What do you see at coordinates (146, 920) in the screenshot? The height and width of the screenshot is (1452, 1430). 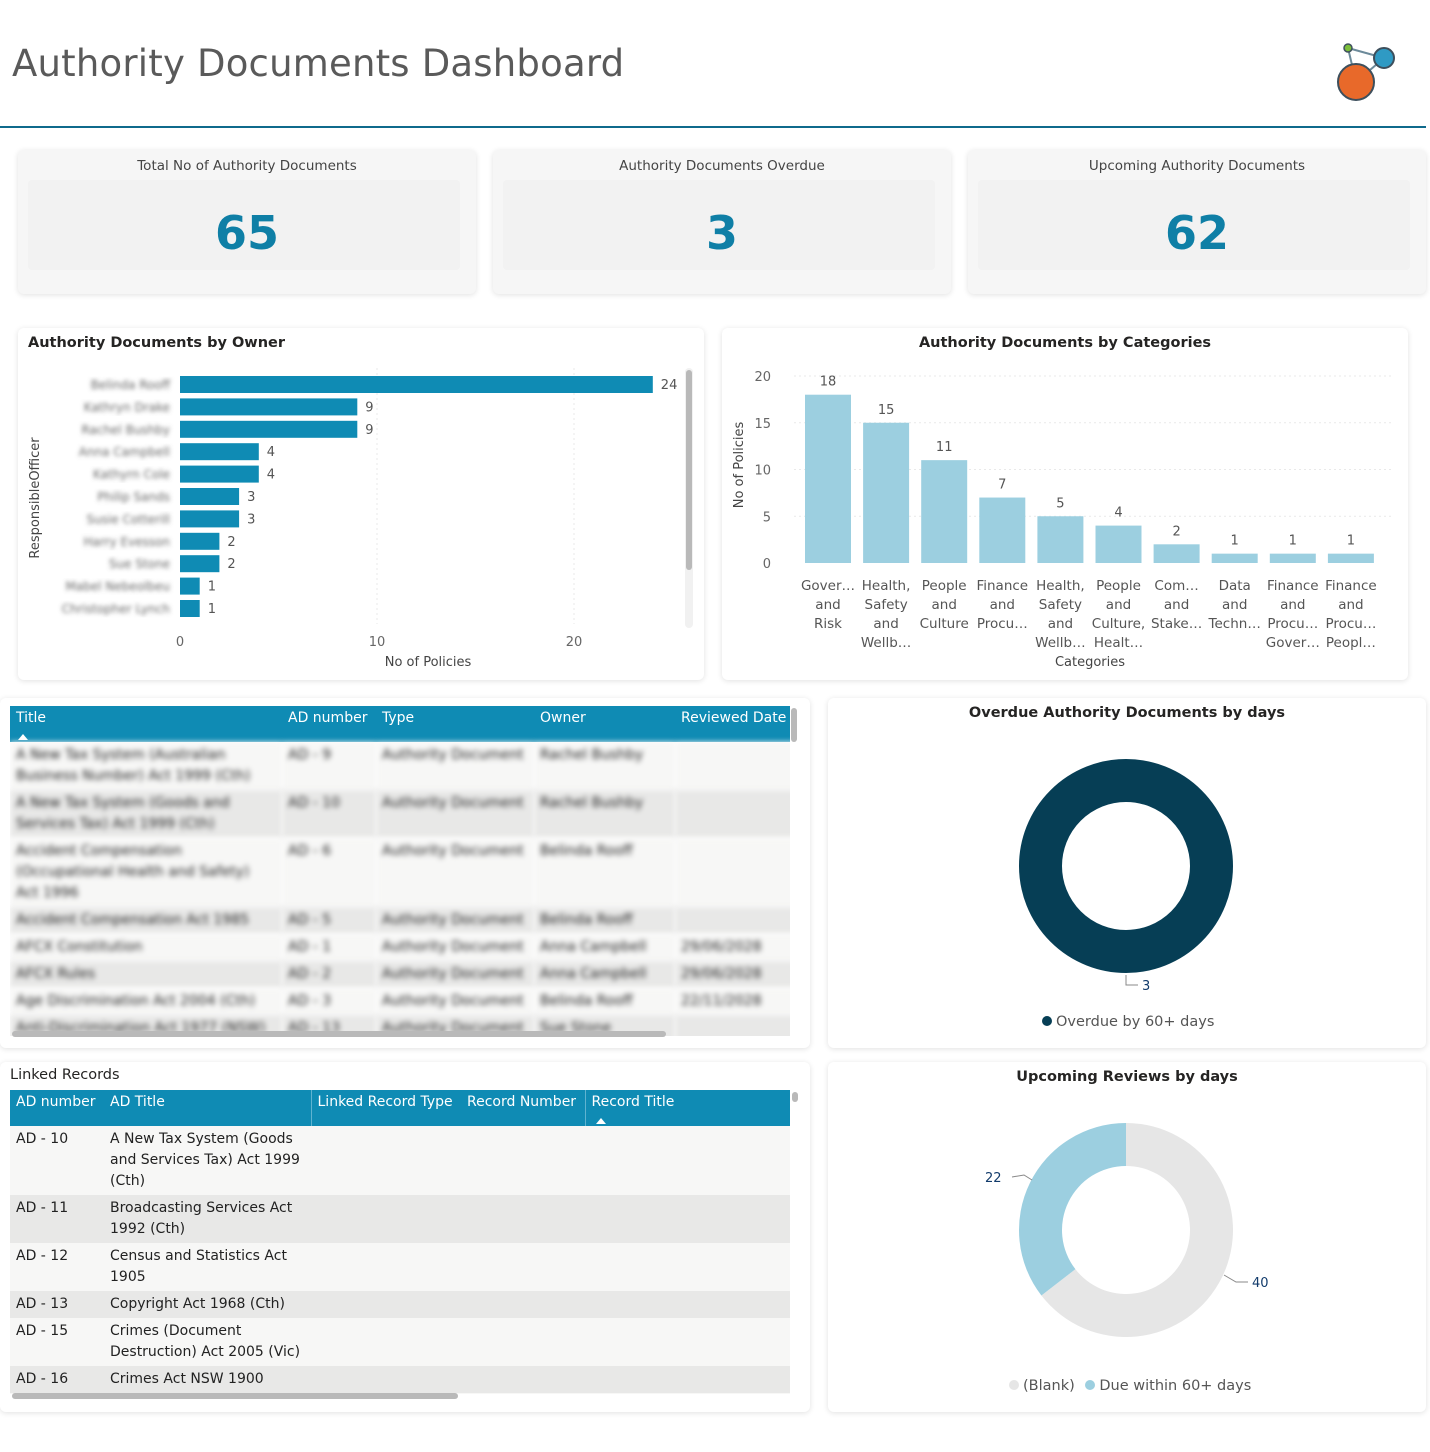 I see `table-cell-title: Accident Compensation Act 1985` at bounding box center [146, 920].